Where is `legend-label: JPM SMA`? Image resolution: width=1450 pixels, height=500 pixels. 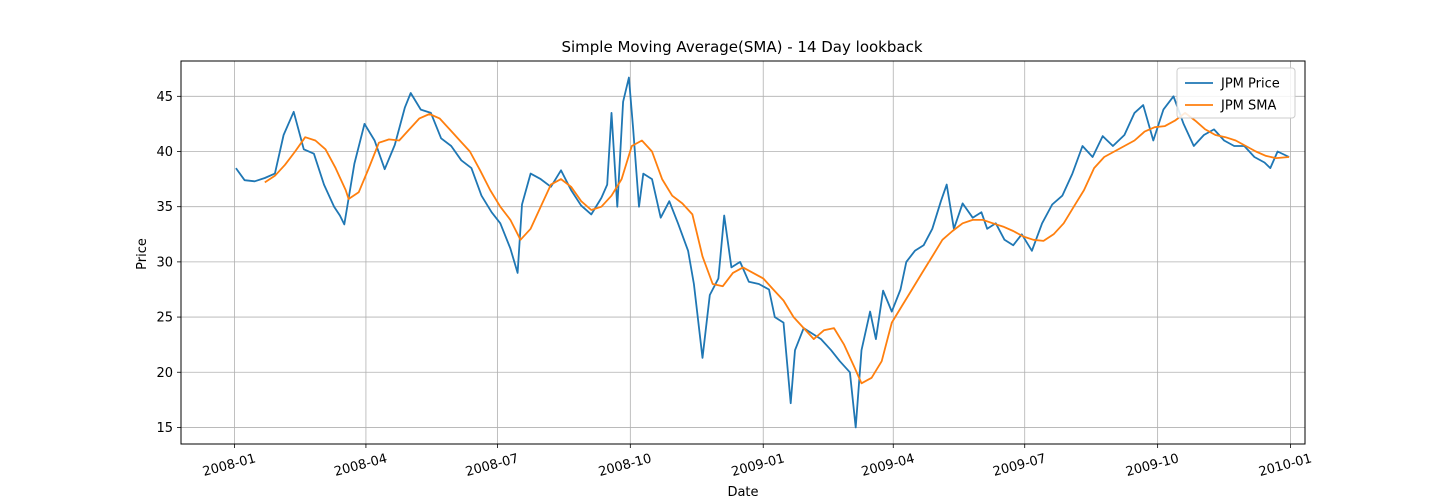 legend-label: JPM SMA is located at coordinates (1248, 106).